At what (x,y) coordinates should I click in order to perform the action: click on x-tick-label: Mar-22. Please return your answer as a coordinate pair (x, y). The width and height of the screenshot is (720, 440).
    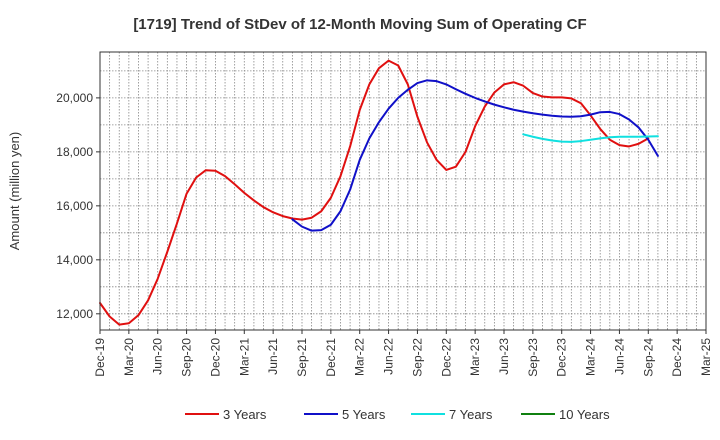
    Looking at the image, I should click on (360, 357).